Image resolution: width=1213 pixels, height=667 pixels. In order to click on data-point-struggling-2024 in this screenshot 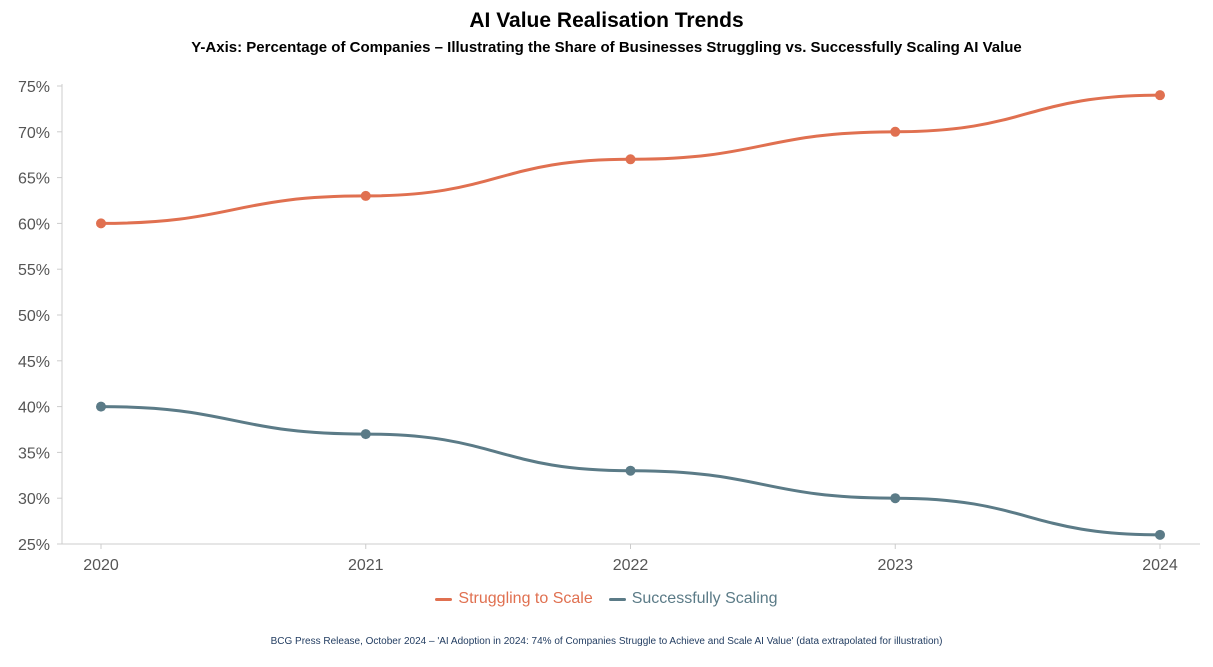, I will do `click(1160, 95)`.